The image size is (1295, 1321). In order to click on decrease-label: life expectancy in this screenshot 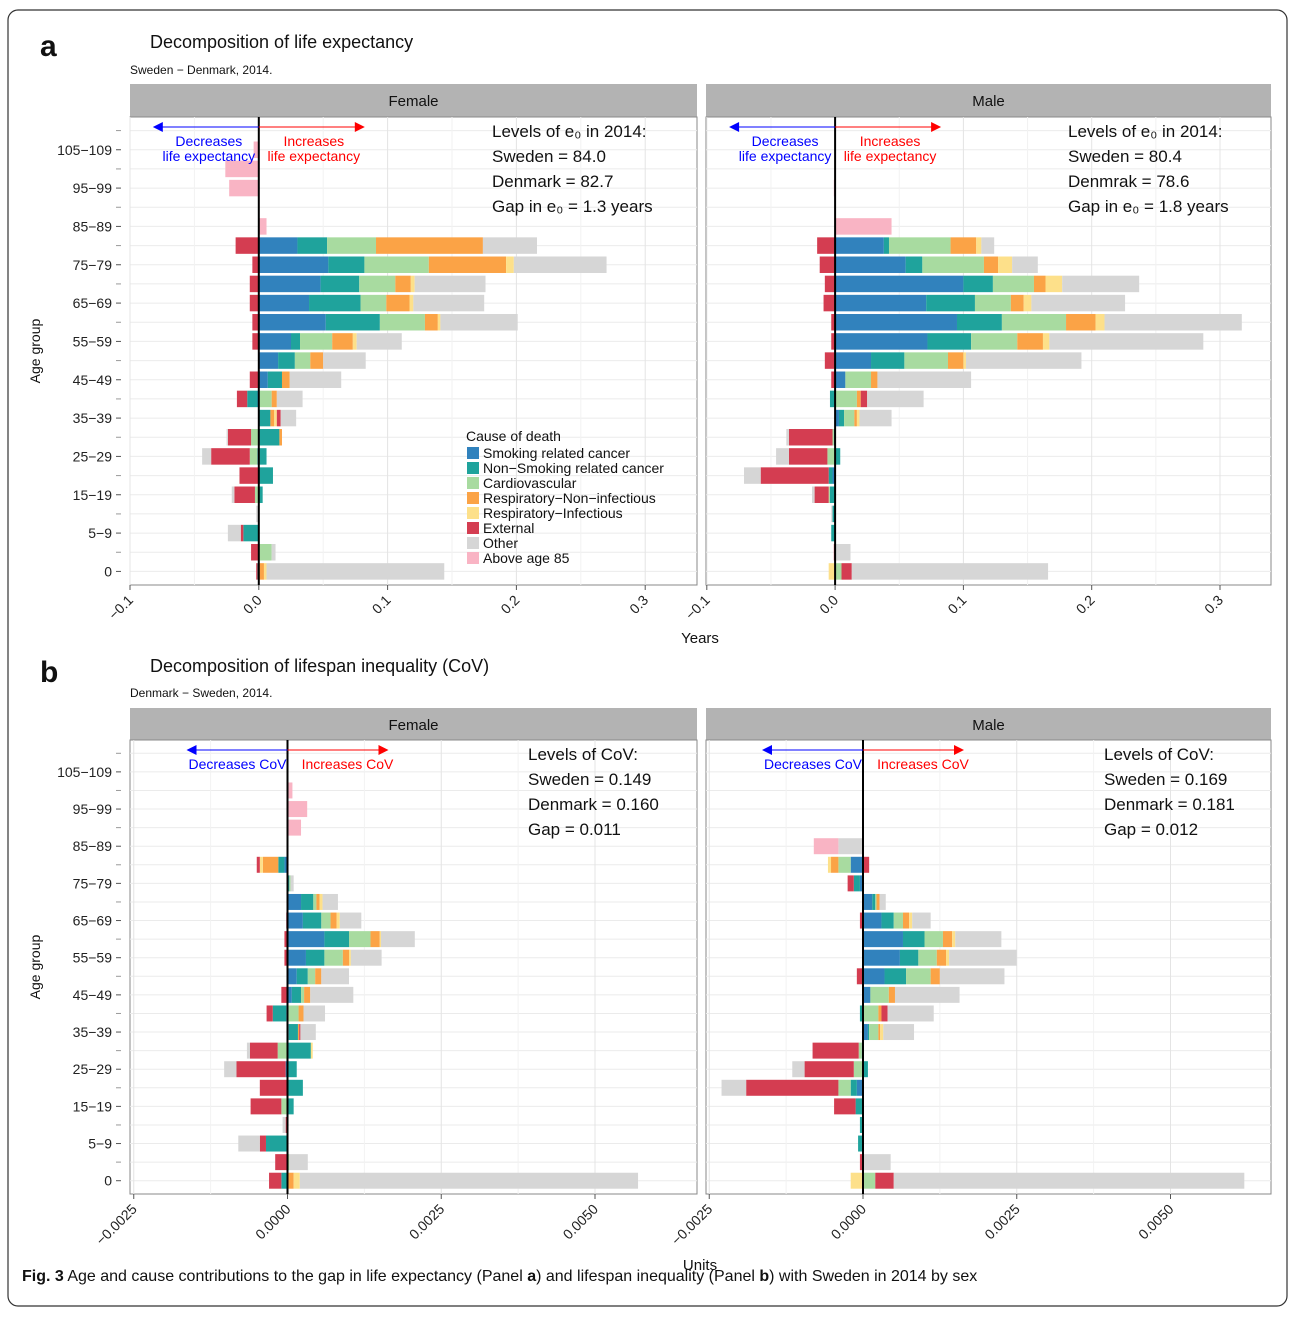, I will do `click(208, 156)`.